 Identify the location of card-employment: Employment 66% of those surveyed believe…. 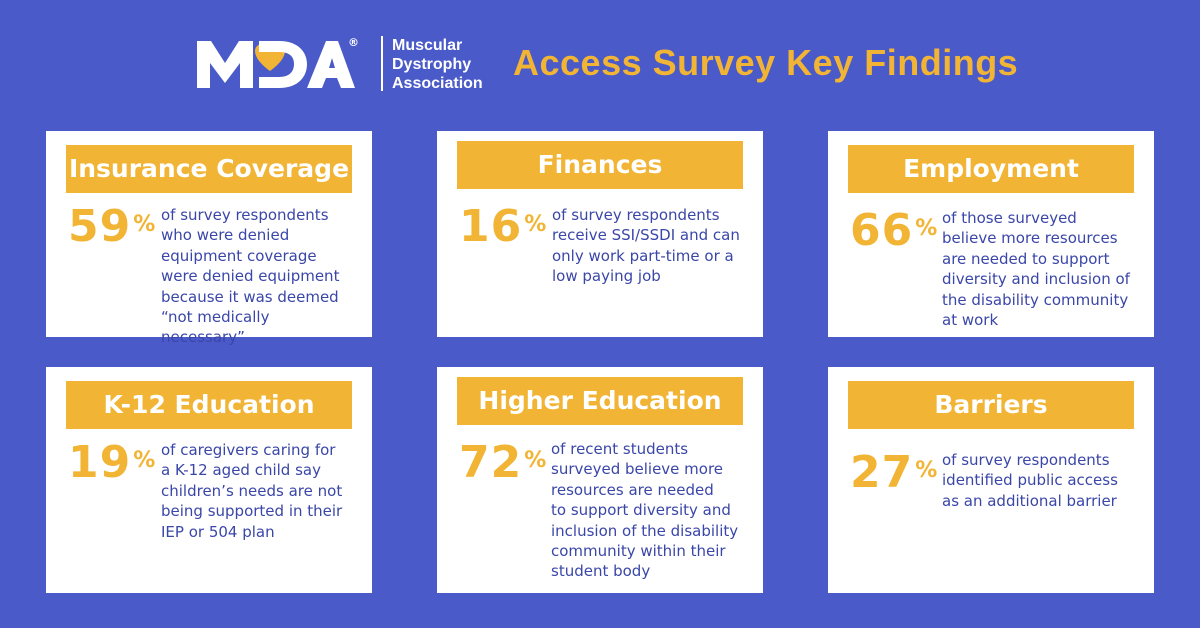
(991, 234).